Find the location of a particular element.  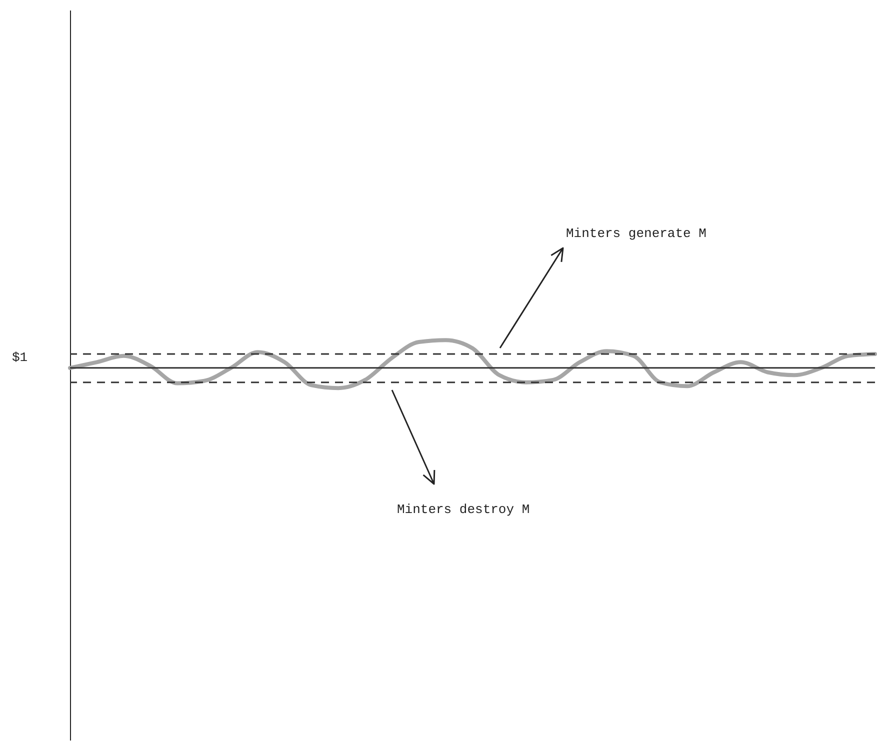

text: $1 is located at coordinates (20, 357).